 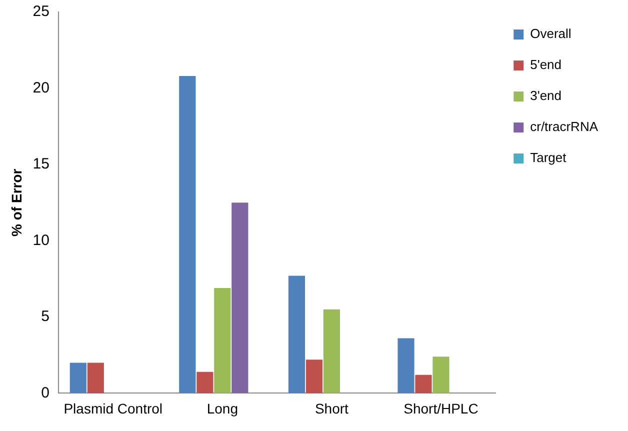 What do you see at coordinates (41, 87) in the screenshot?
I see `y-tick-label: 20` at bounding box center [41, 87].